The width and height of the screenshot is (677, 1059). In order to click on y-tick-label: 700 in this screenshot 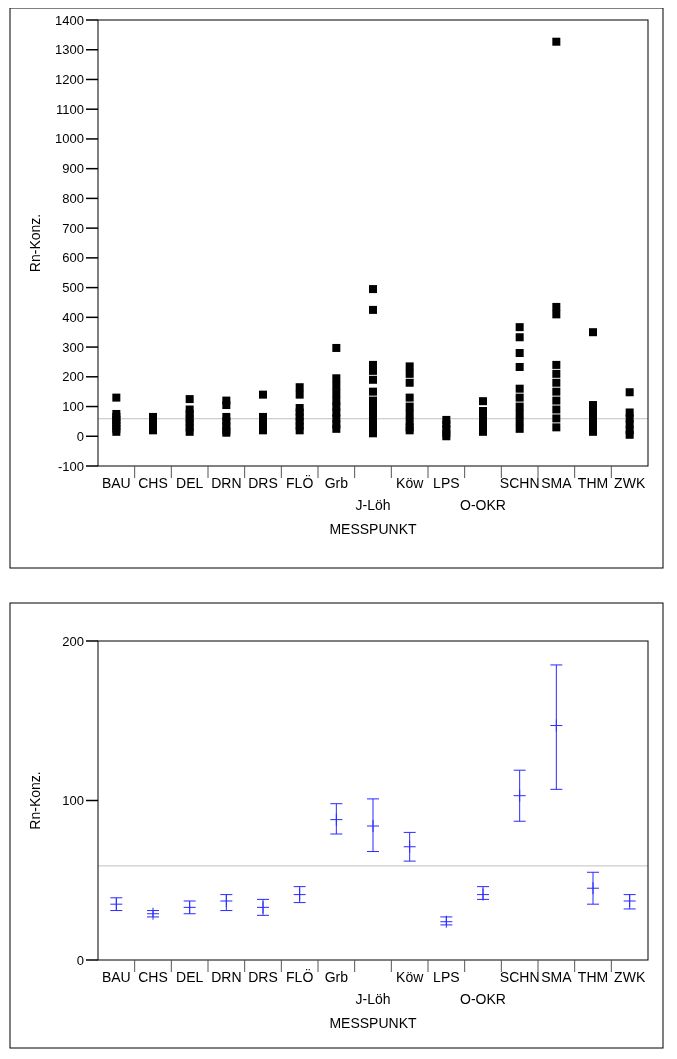, I will do `click(73, 228)`.